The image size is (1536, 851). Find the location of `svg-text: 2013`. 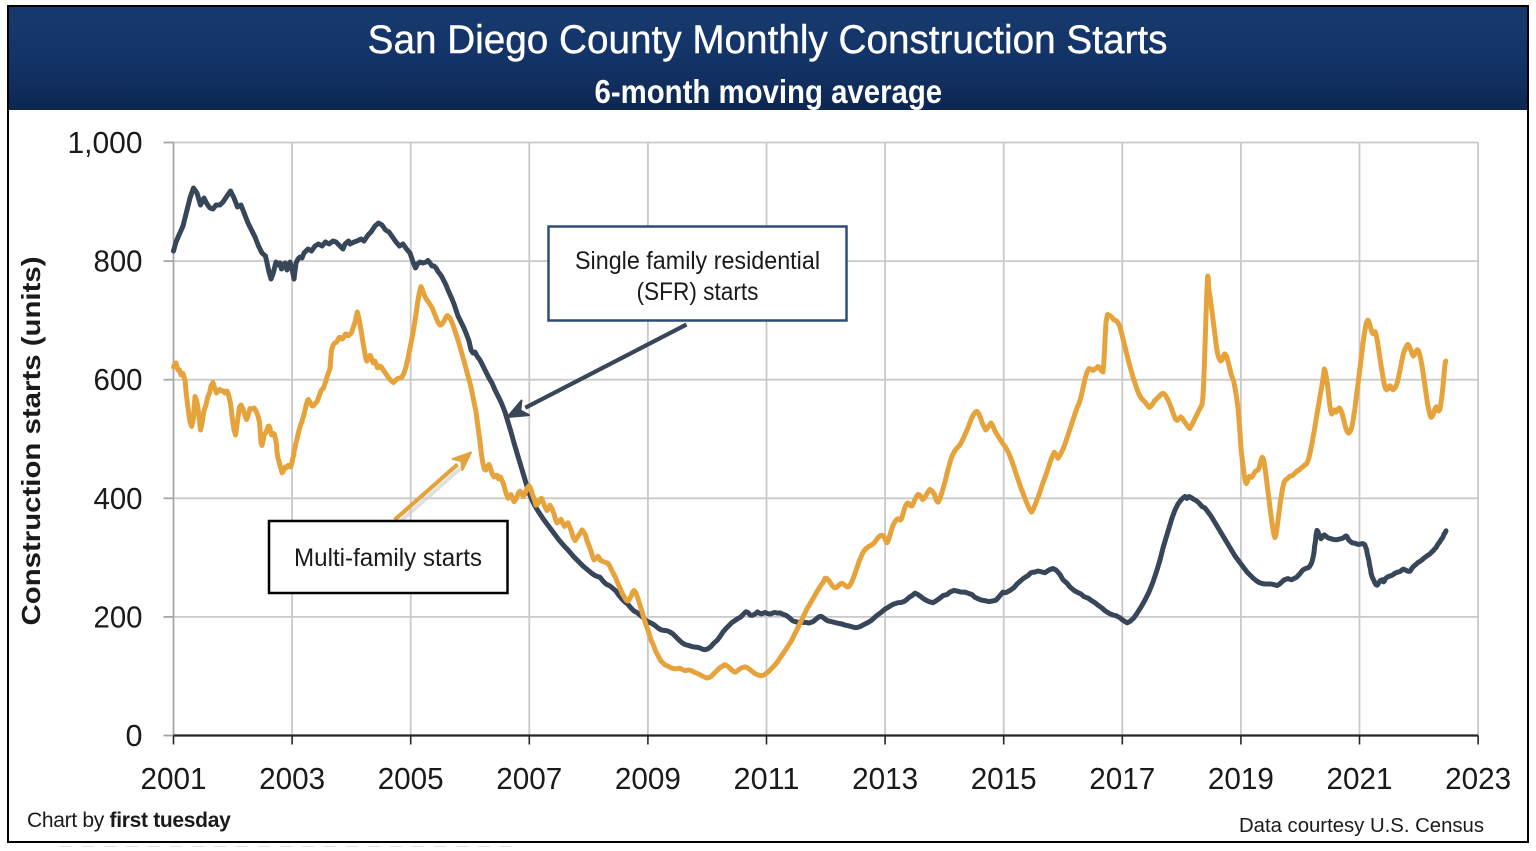

svg-text: 2013 is located at coordinates (885, 778).